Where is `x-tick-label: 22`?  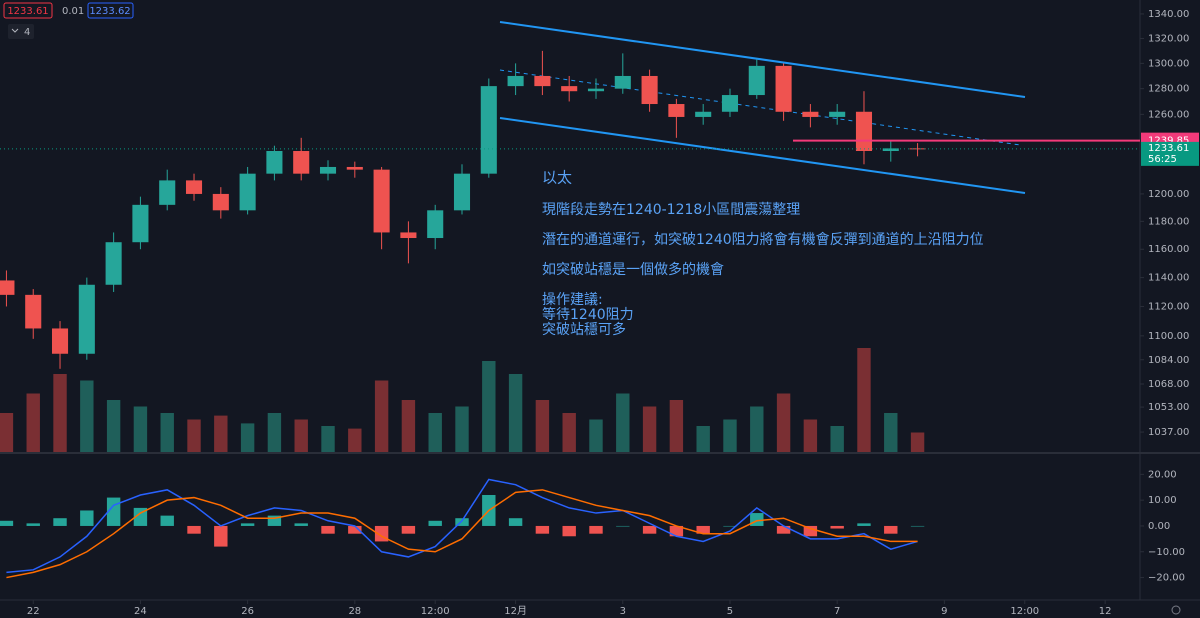
x-tick-label: 22 is located at coordinates (33, 611).